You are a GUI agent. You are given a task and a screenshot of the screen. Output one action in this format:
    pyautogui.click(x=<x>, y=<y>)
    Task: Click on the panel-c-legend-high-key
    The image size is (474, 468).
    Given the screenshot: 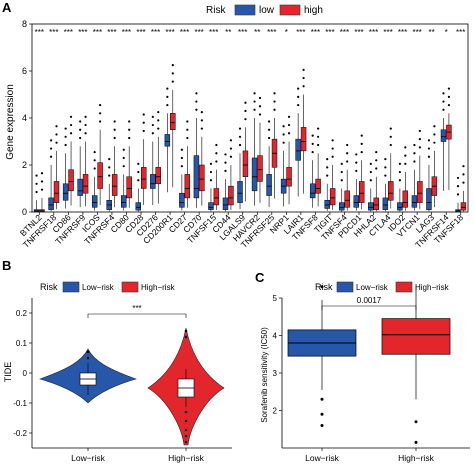 What is the action you would take?
    pyautogui.click(x=404, y=287)
    